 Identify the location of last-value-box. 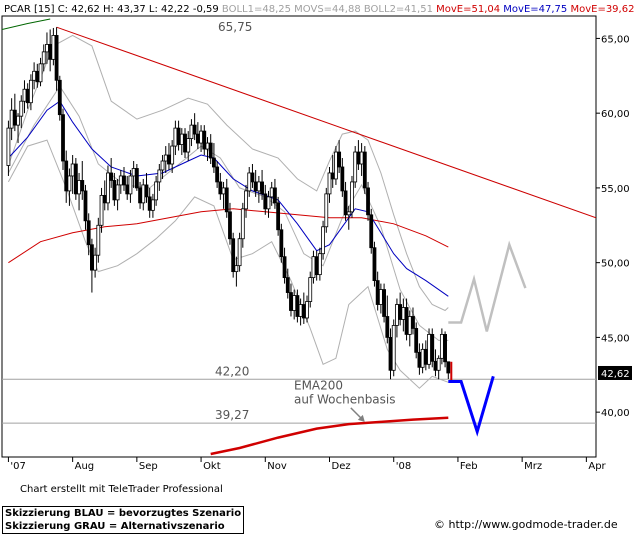
(615, 372).